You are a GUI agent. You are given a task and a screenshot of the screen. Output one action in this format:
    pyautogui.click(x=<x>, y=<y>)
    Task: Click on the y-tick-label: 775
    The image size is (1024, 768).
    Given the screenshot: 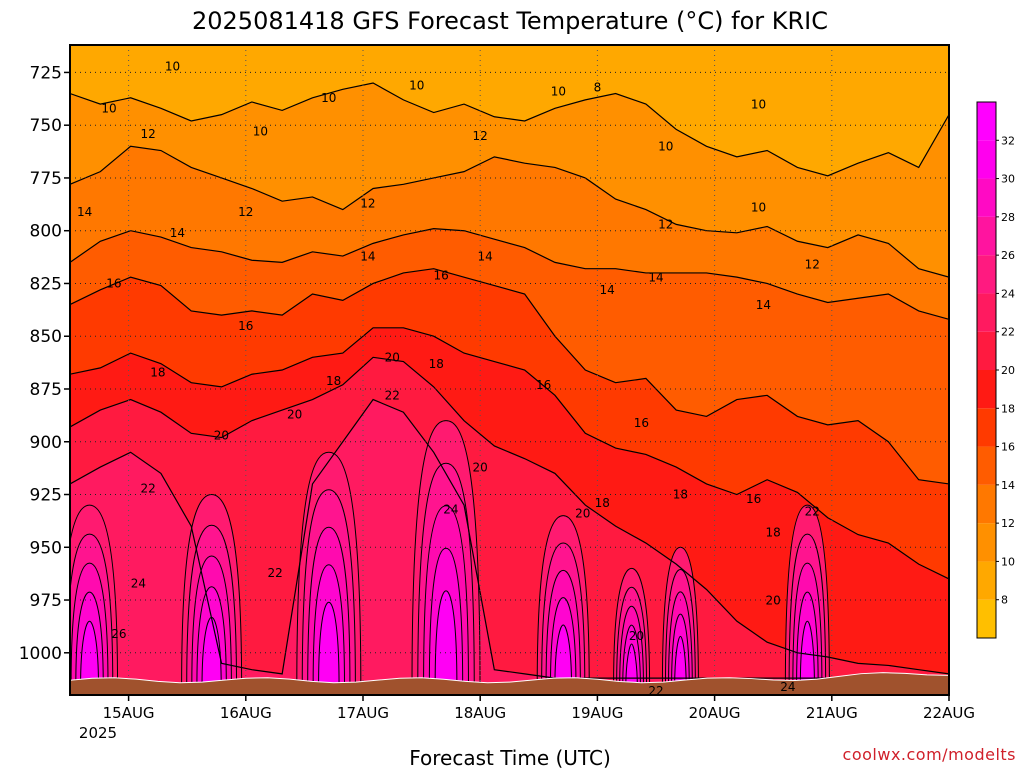 What is the action you would take?
    pyautogui.click(x=46, y=179)
    